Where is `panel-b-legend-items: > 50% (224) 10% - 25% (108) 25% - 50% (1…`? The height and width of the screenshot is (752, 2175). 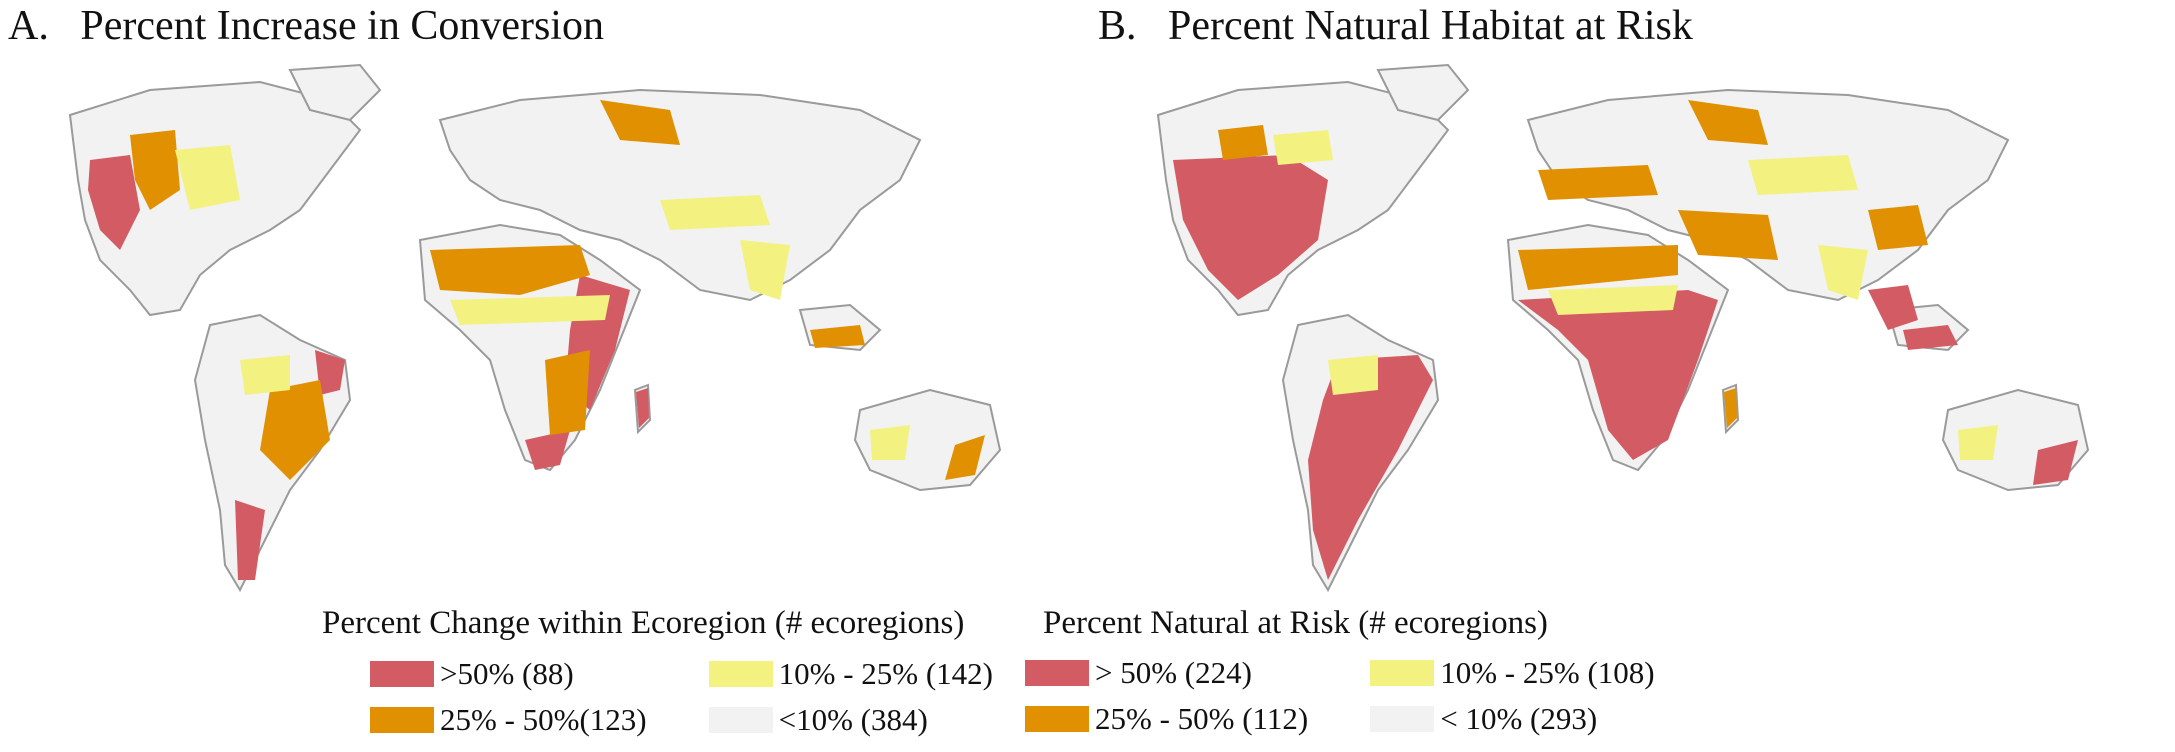
panel-b-legend-items: > 50% (224) 10% - 25% (108) 25% - 50% (1… is located at coordinates (1340, 696).